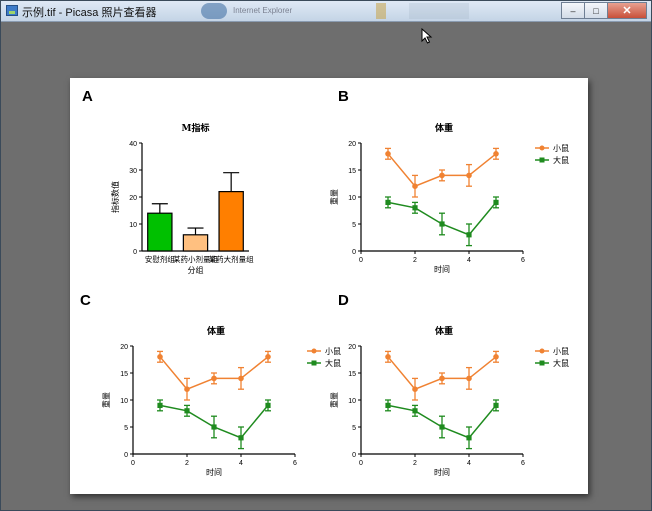 The width and height of the screenshot is (652, 511). I want to click on background-window-strip: Internet Explorer, so click(386, 11).